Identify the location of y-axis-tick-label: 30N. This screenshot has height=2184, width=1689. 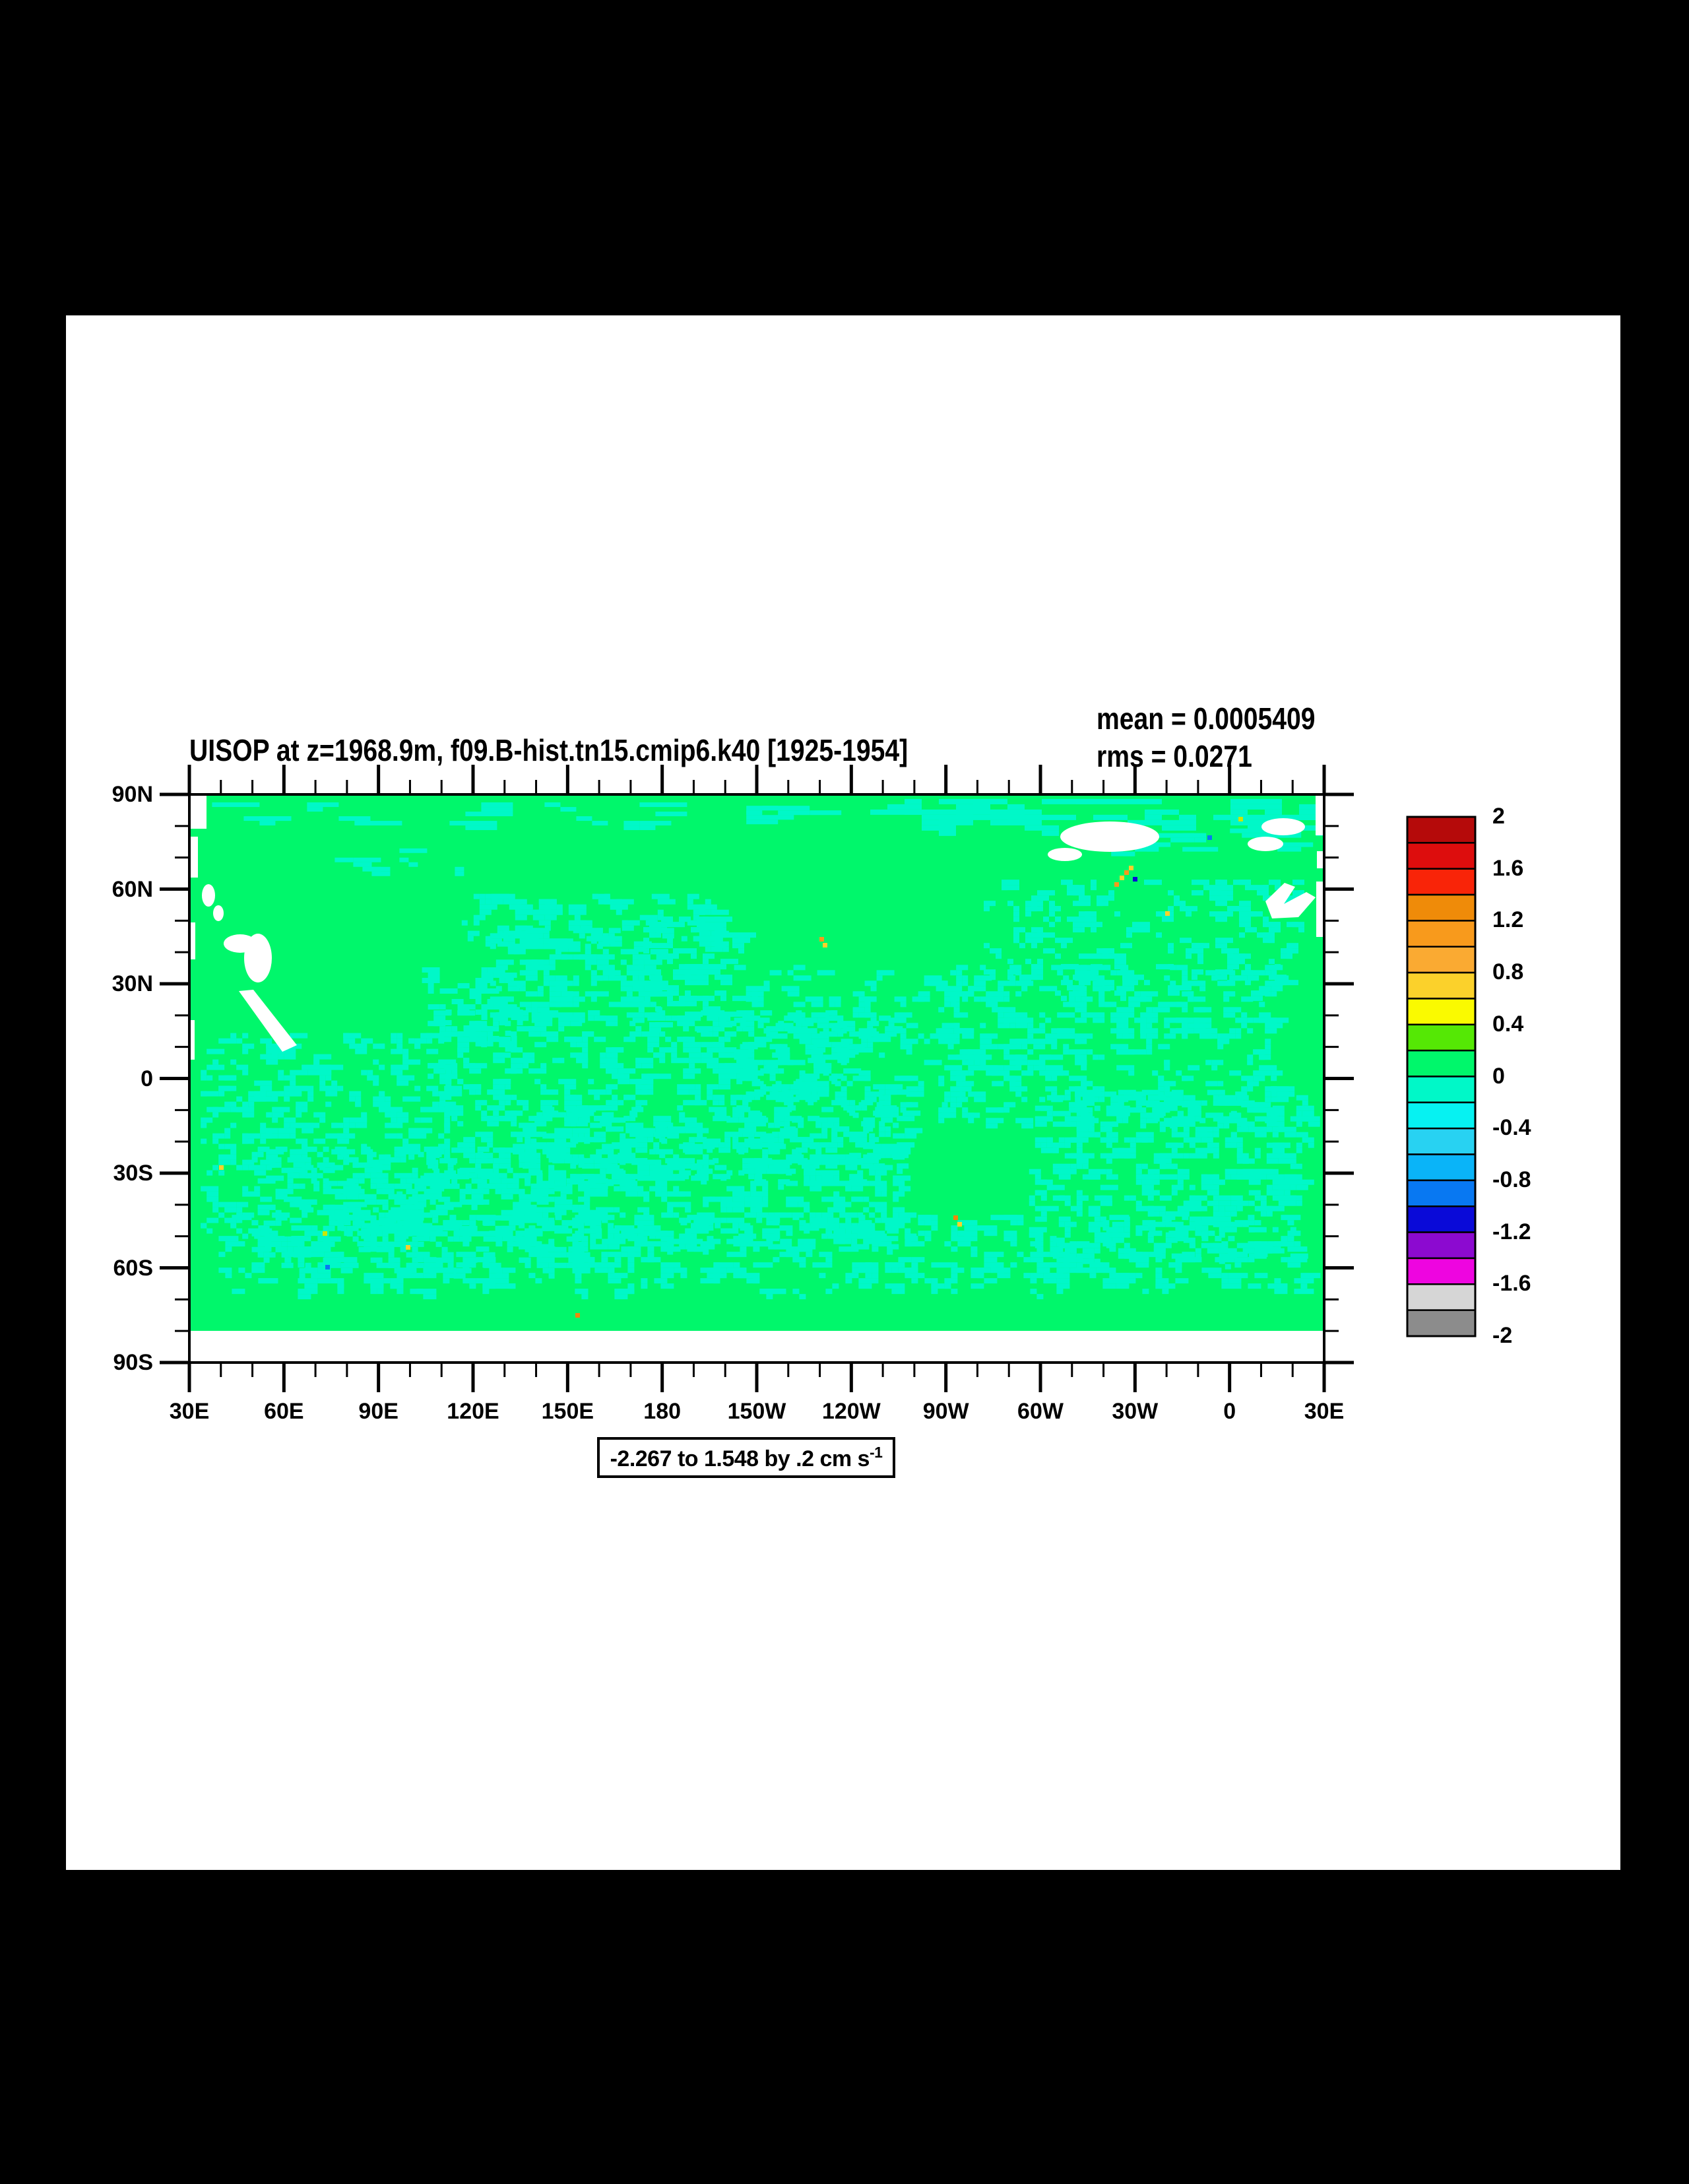
(132, 983).